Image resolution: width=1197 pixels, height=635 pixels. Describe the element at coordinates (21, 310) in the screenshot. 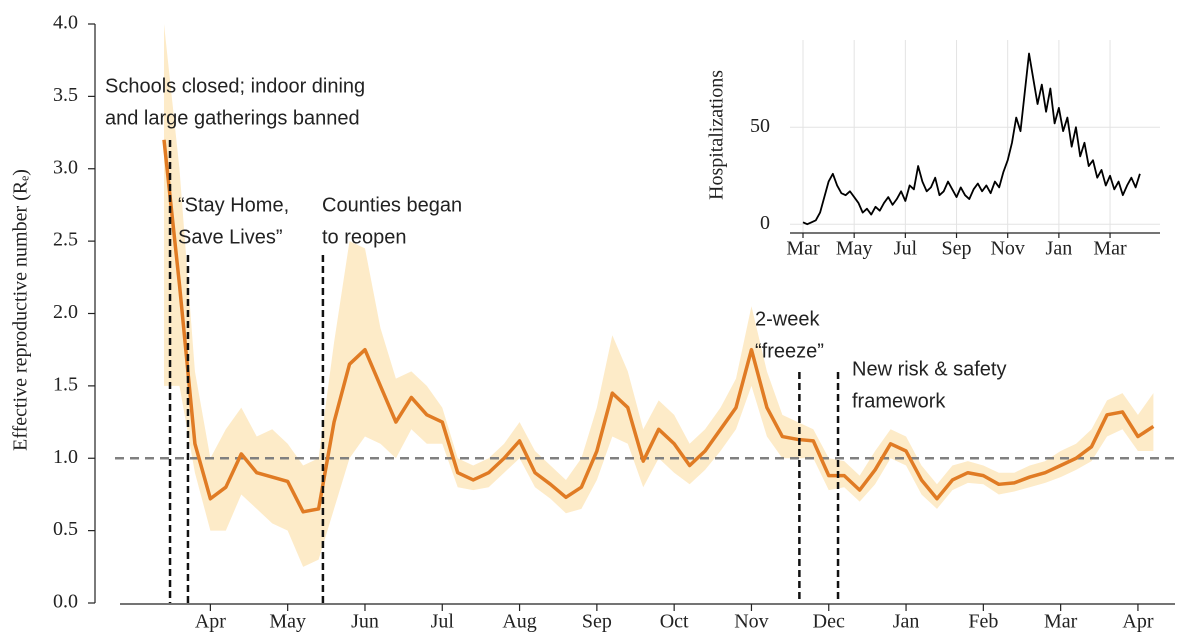

I see `y-axis-label: Effective reproductive number (Rₑ)` at that location.